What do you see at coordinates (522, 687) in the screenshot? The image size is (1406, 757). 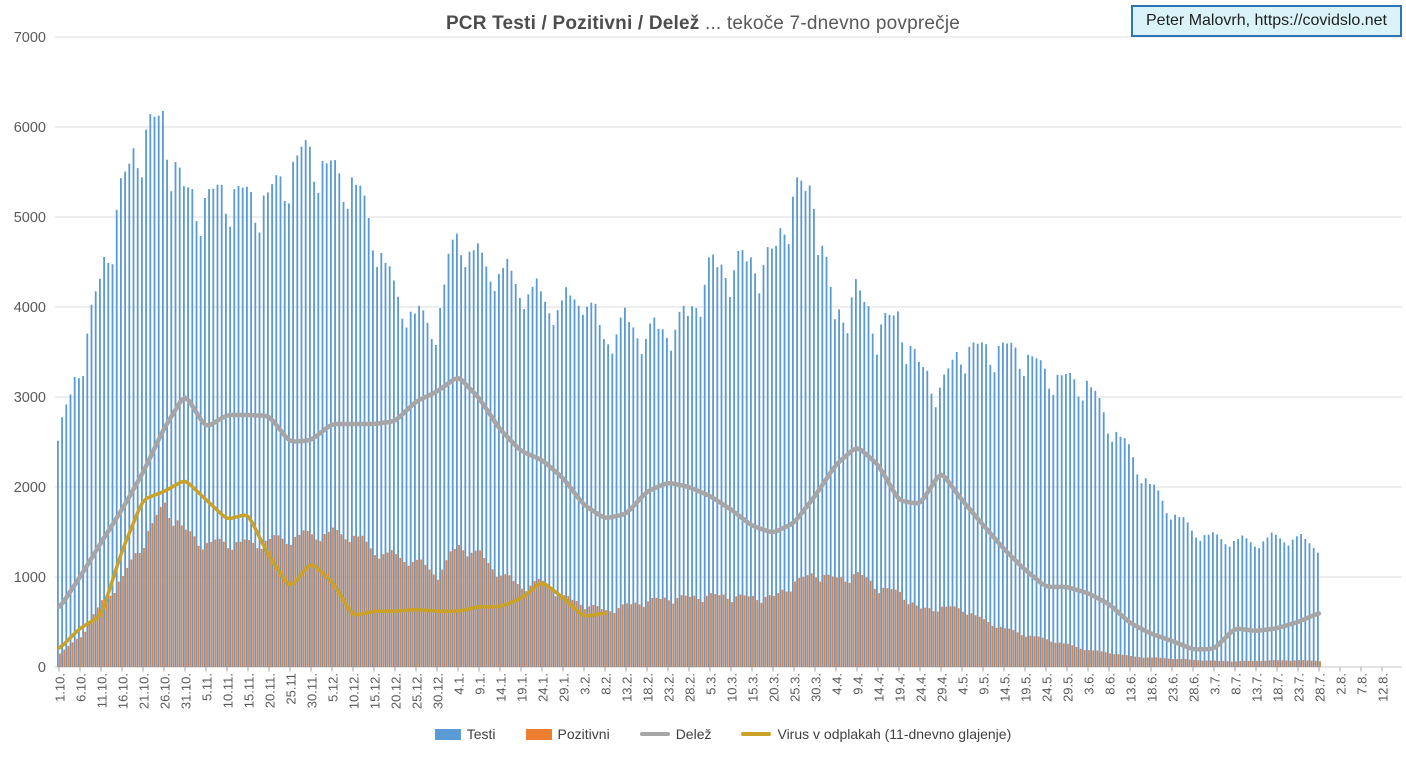 I see `x-axis-label: 19.1.` at bounding box center [522, 687].